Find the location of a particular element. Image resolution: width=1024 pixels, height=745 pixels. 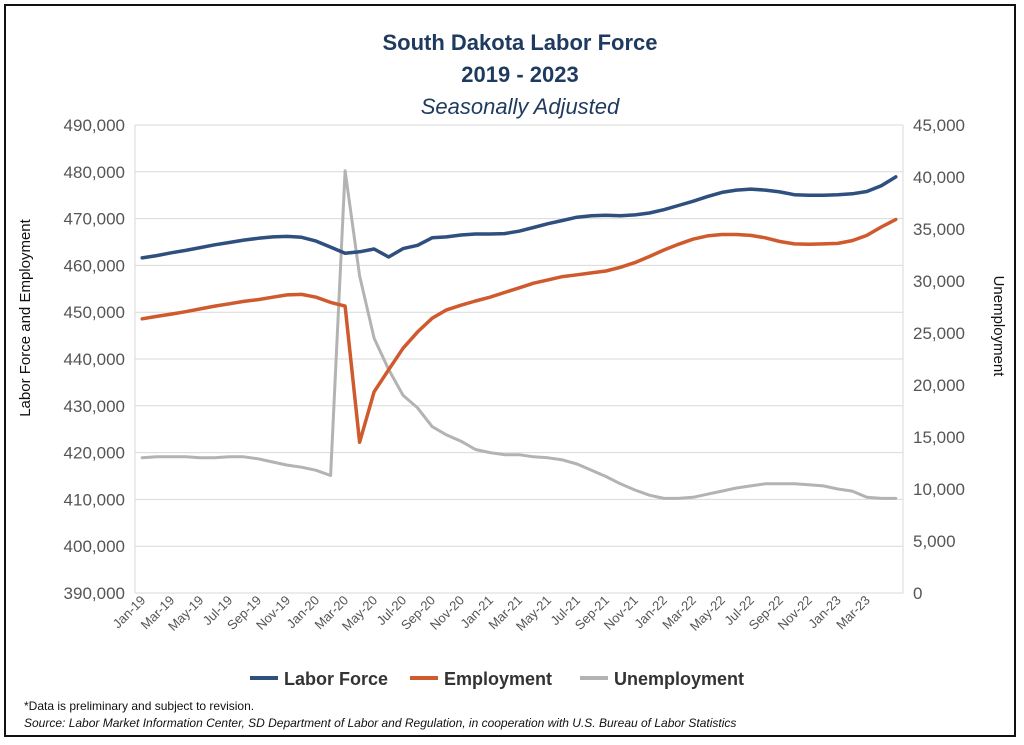

right-tick-label: 15,000 is located at coordinates (939, 437).